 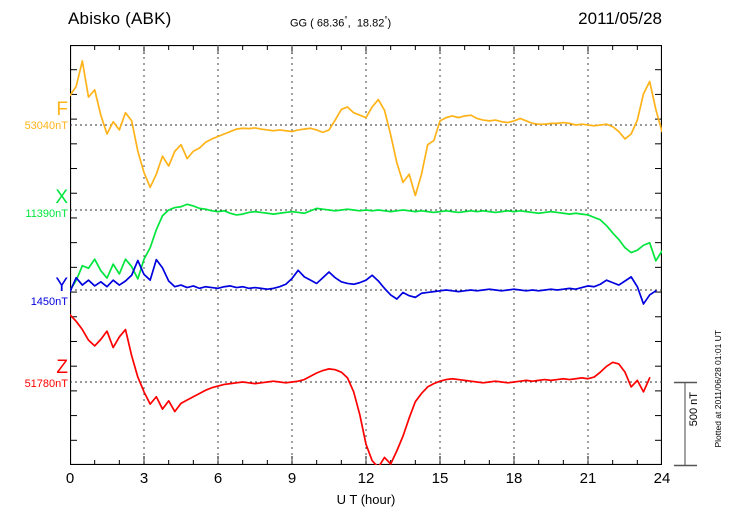 What do you see at coordinates (144, 478) in the screenshot?
I see `x-tick-3: 3` at bounding box center [144, 478].